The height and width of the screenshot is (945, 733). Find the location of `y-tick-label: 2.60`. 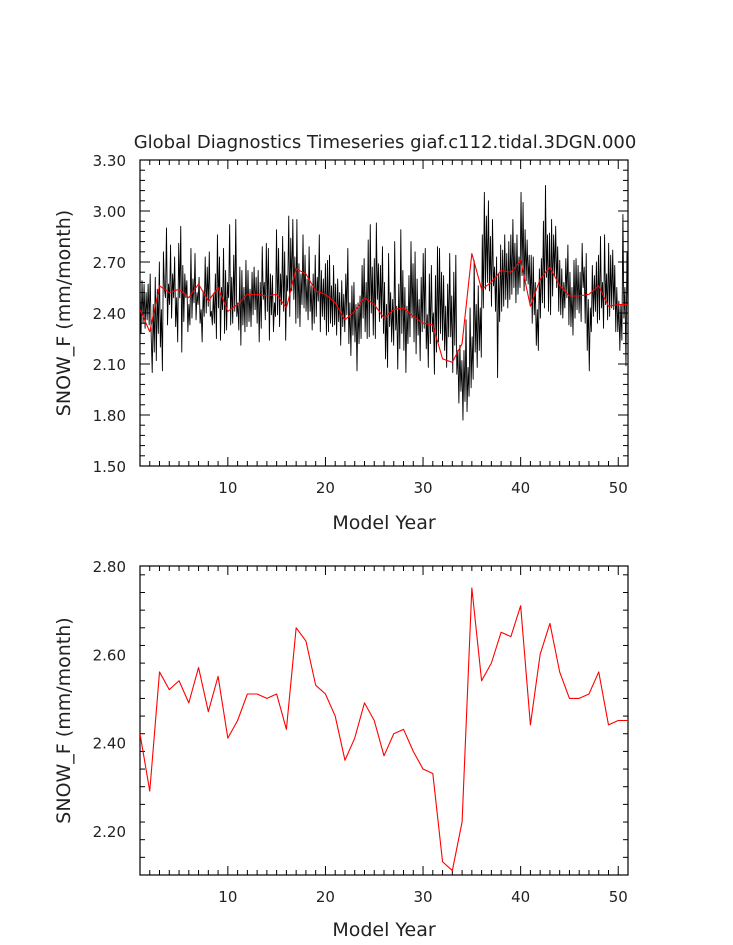

y-tick-label: 2.60 is located at coordinates (109, 655).